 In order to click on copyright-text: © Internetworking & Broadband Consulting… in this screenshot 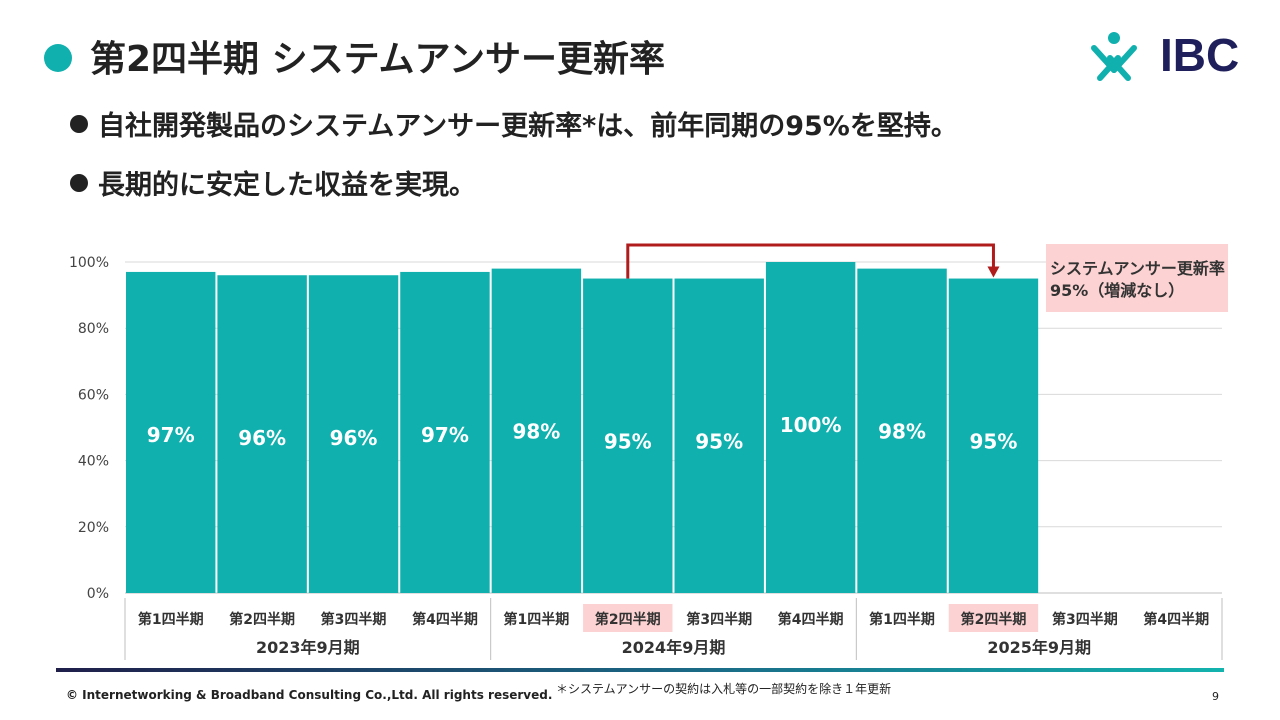, I will do `click(309, 695)`.